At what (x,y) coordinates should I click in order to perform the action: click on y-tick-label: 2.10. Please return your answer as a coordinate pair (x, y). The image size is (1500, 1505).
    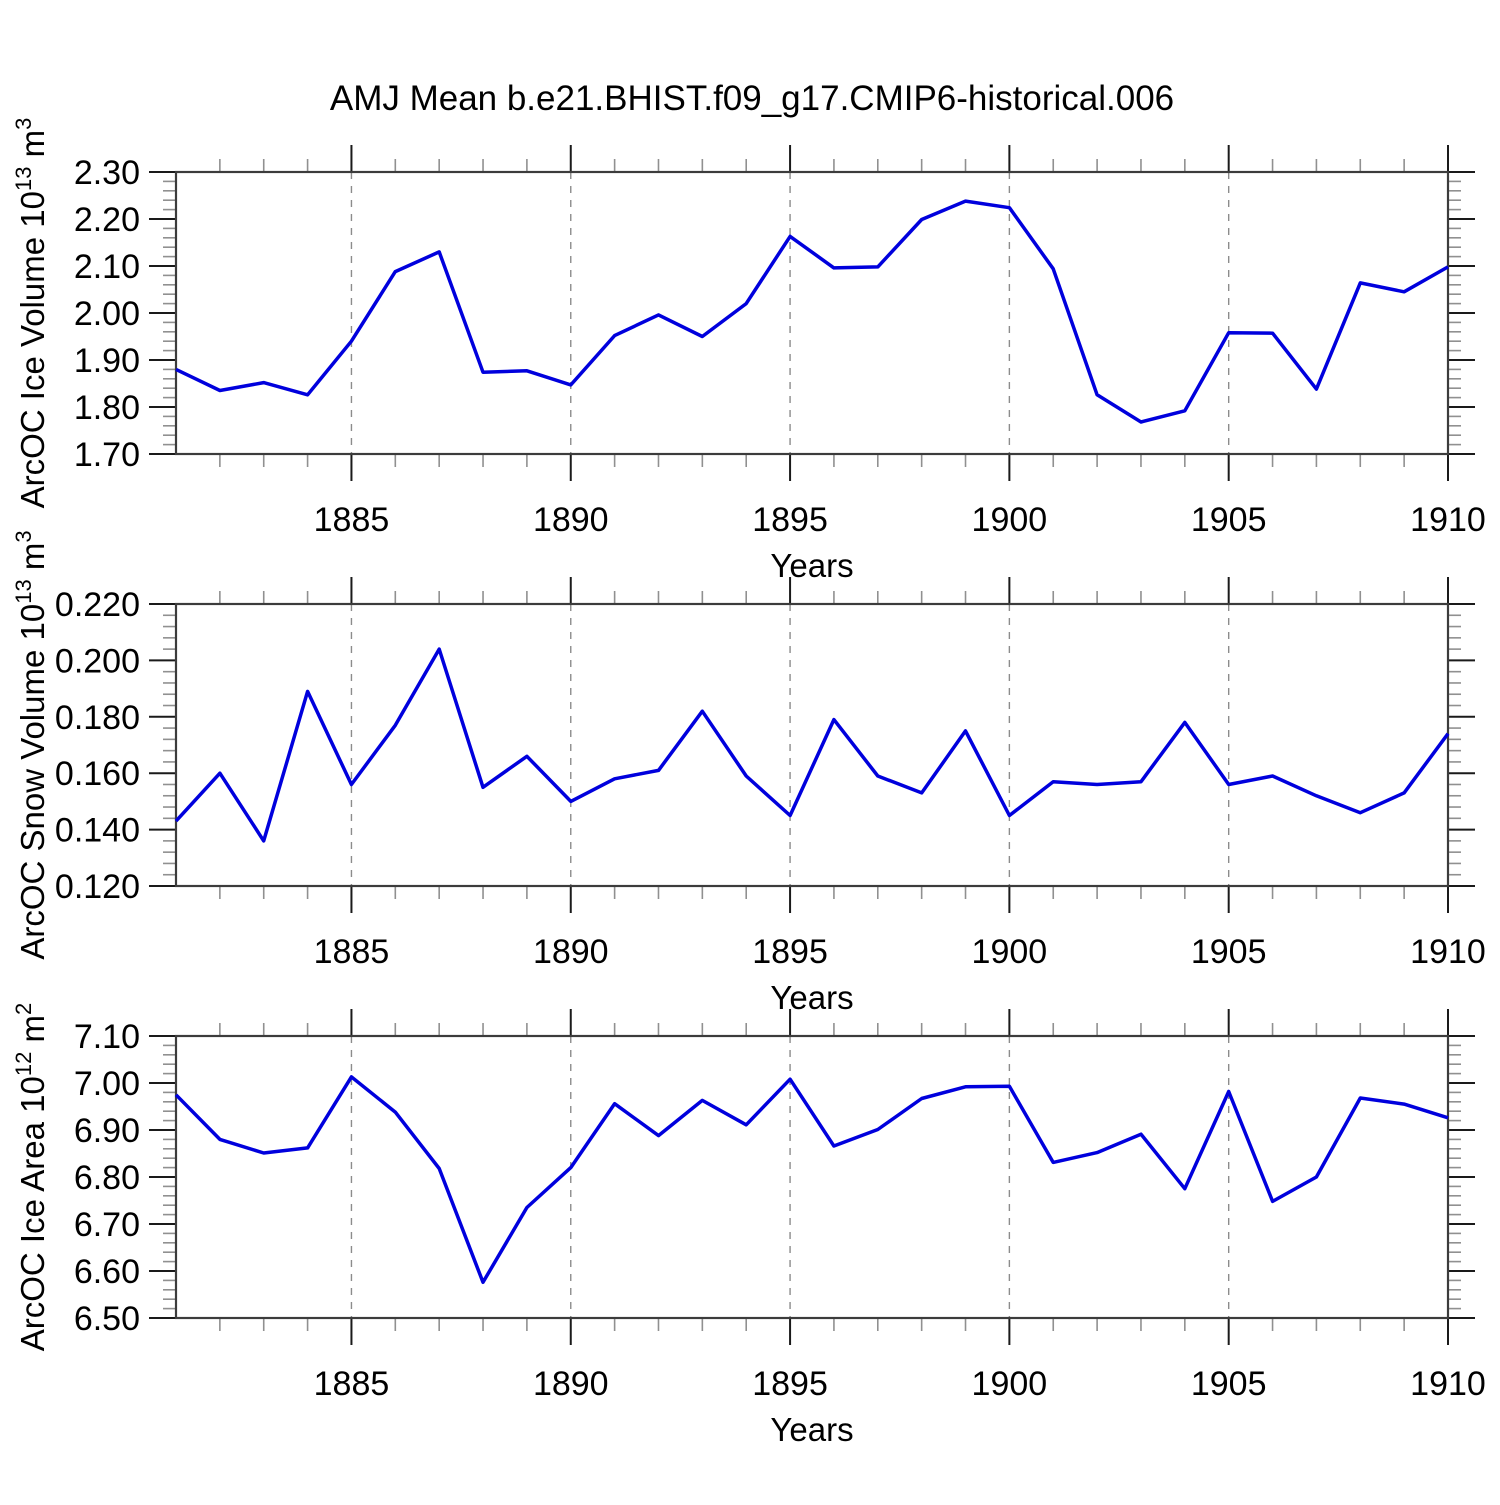
    Looking at the image, I should click on (107, 267).